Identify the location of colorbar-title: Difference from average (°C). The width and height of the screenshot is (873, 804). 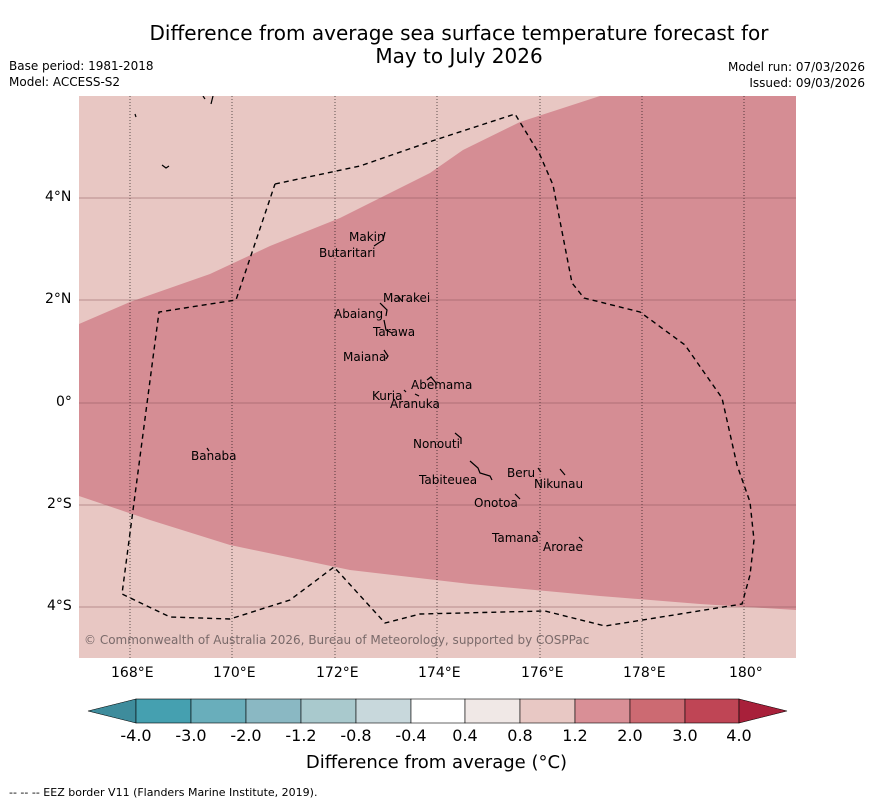
(436, 762).